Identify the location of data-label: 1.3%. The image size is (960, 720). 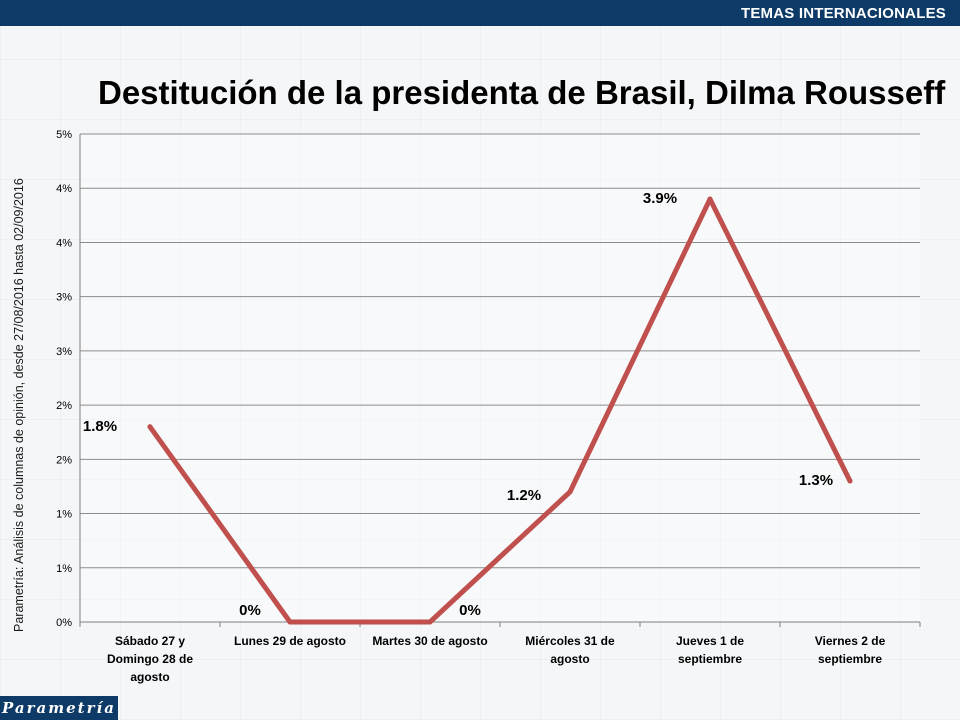
(816, 480).